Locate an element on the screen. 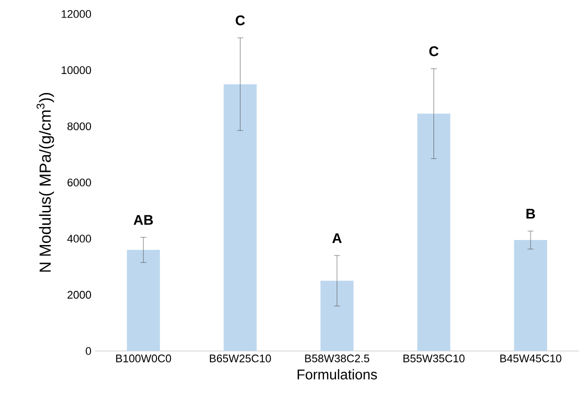 This screenshot has height=411, width=587. x-tick-label: B58W38C2.5 is located at coordinates (337, 358).